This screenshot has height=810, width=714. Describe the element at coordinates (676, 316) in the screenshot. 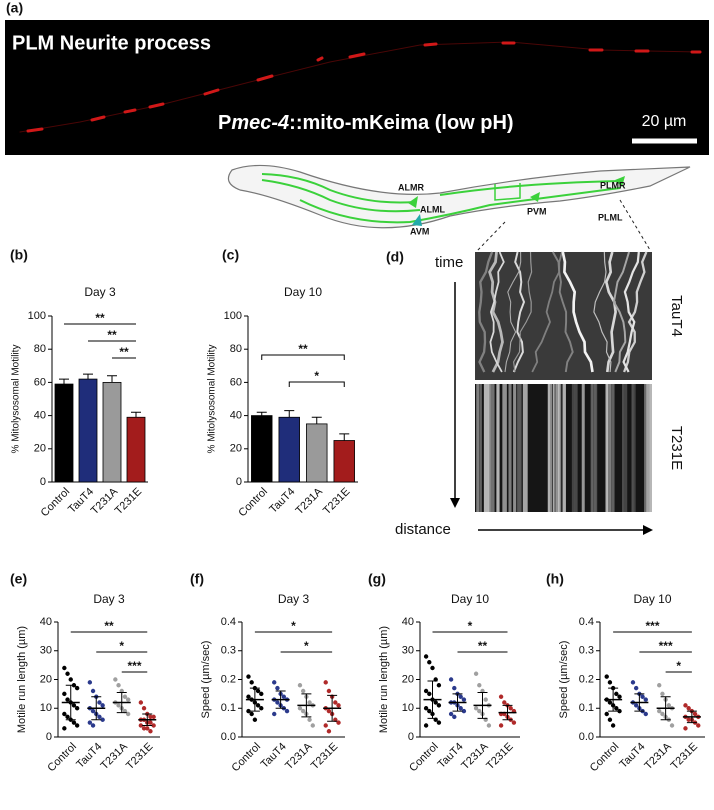

I see `row-label: TauT4` at that location.